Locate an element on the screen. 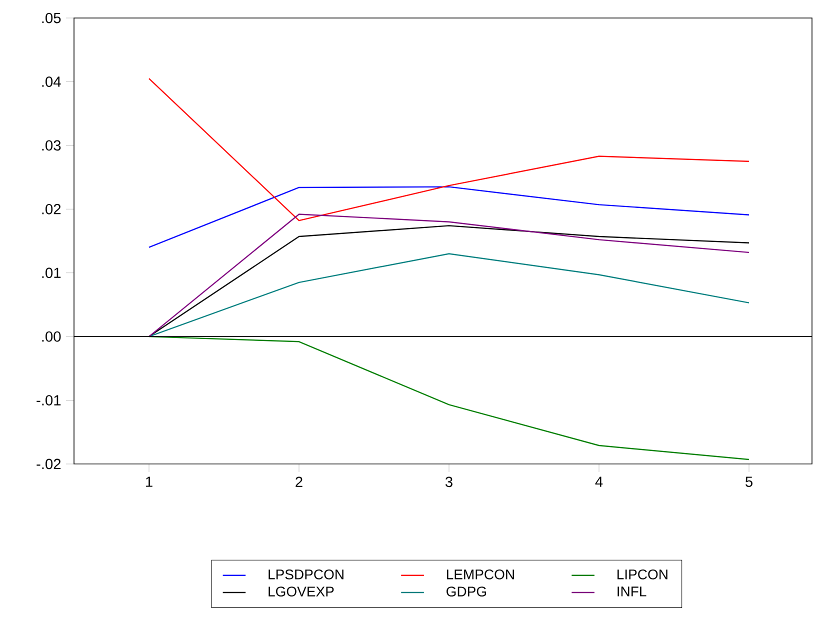 The height and width of the screenshot is (641, 813). y-tick-label: -.01 is located at coordinates (48, 400).